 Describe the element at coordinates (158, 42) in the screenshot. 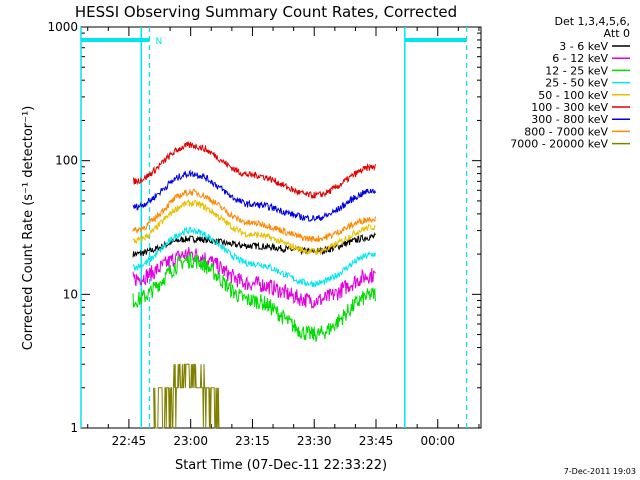

I see `flag-label: N` at that location.